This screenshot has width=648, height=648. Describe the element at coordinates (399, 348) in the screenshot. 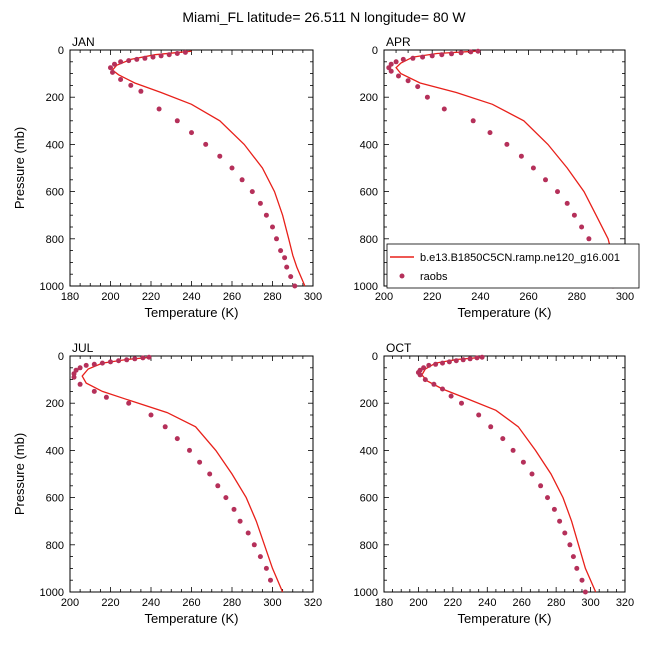

I see `panel-title: OCT` at that location.